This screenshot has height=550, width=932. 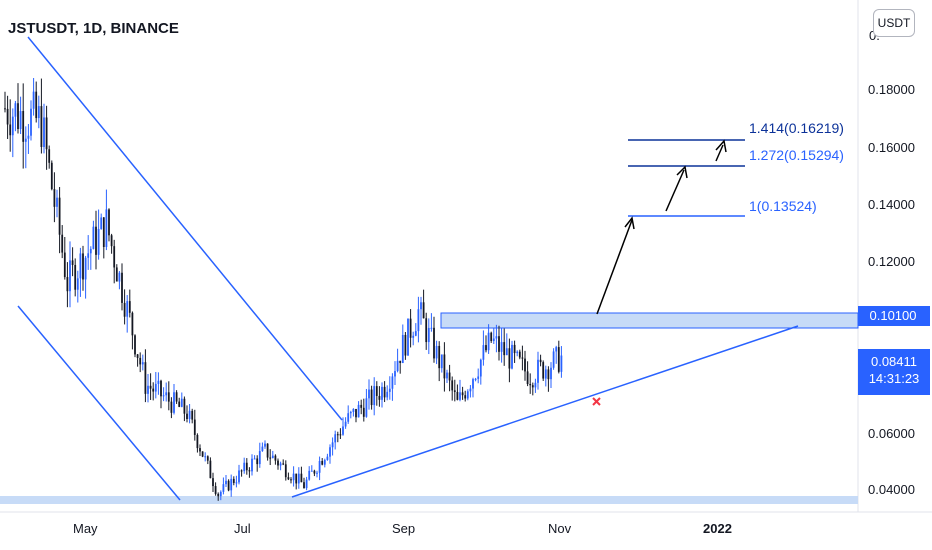 What do you see at coordinates (894, 378) in the screenshot?
I see `countdown-timer: 14:31:23` at bounding box center [894, 378].